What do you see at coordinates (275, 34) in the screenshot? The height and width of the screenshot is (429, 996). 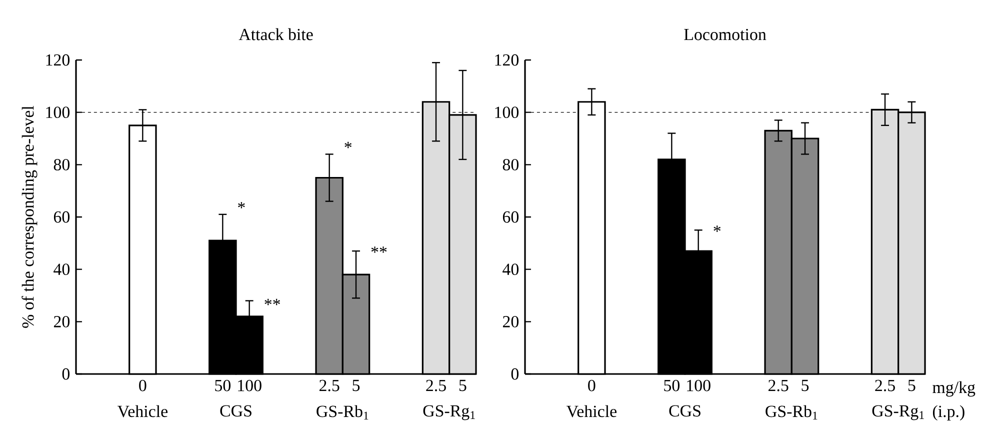 I see `chart-title: Attack bite` at bounding box center [275, 34].